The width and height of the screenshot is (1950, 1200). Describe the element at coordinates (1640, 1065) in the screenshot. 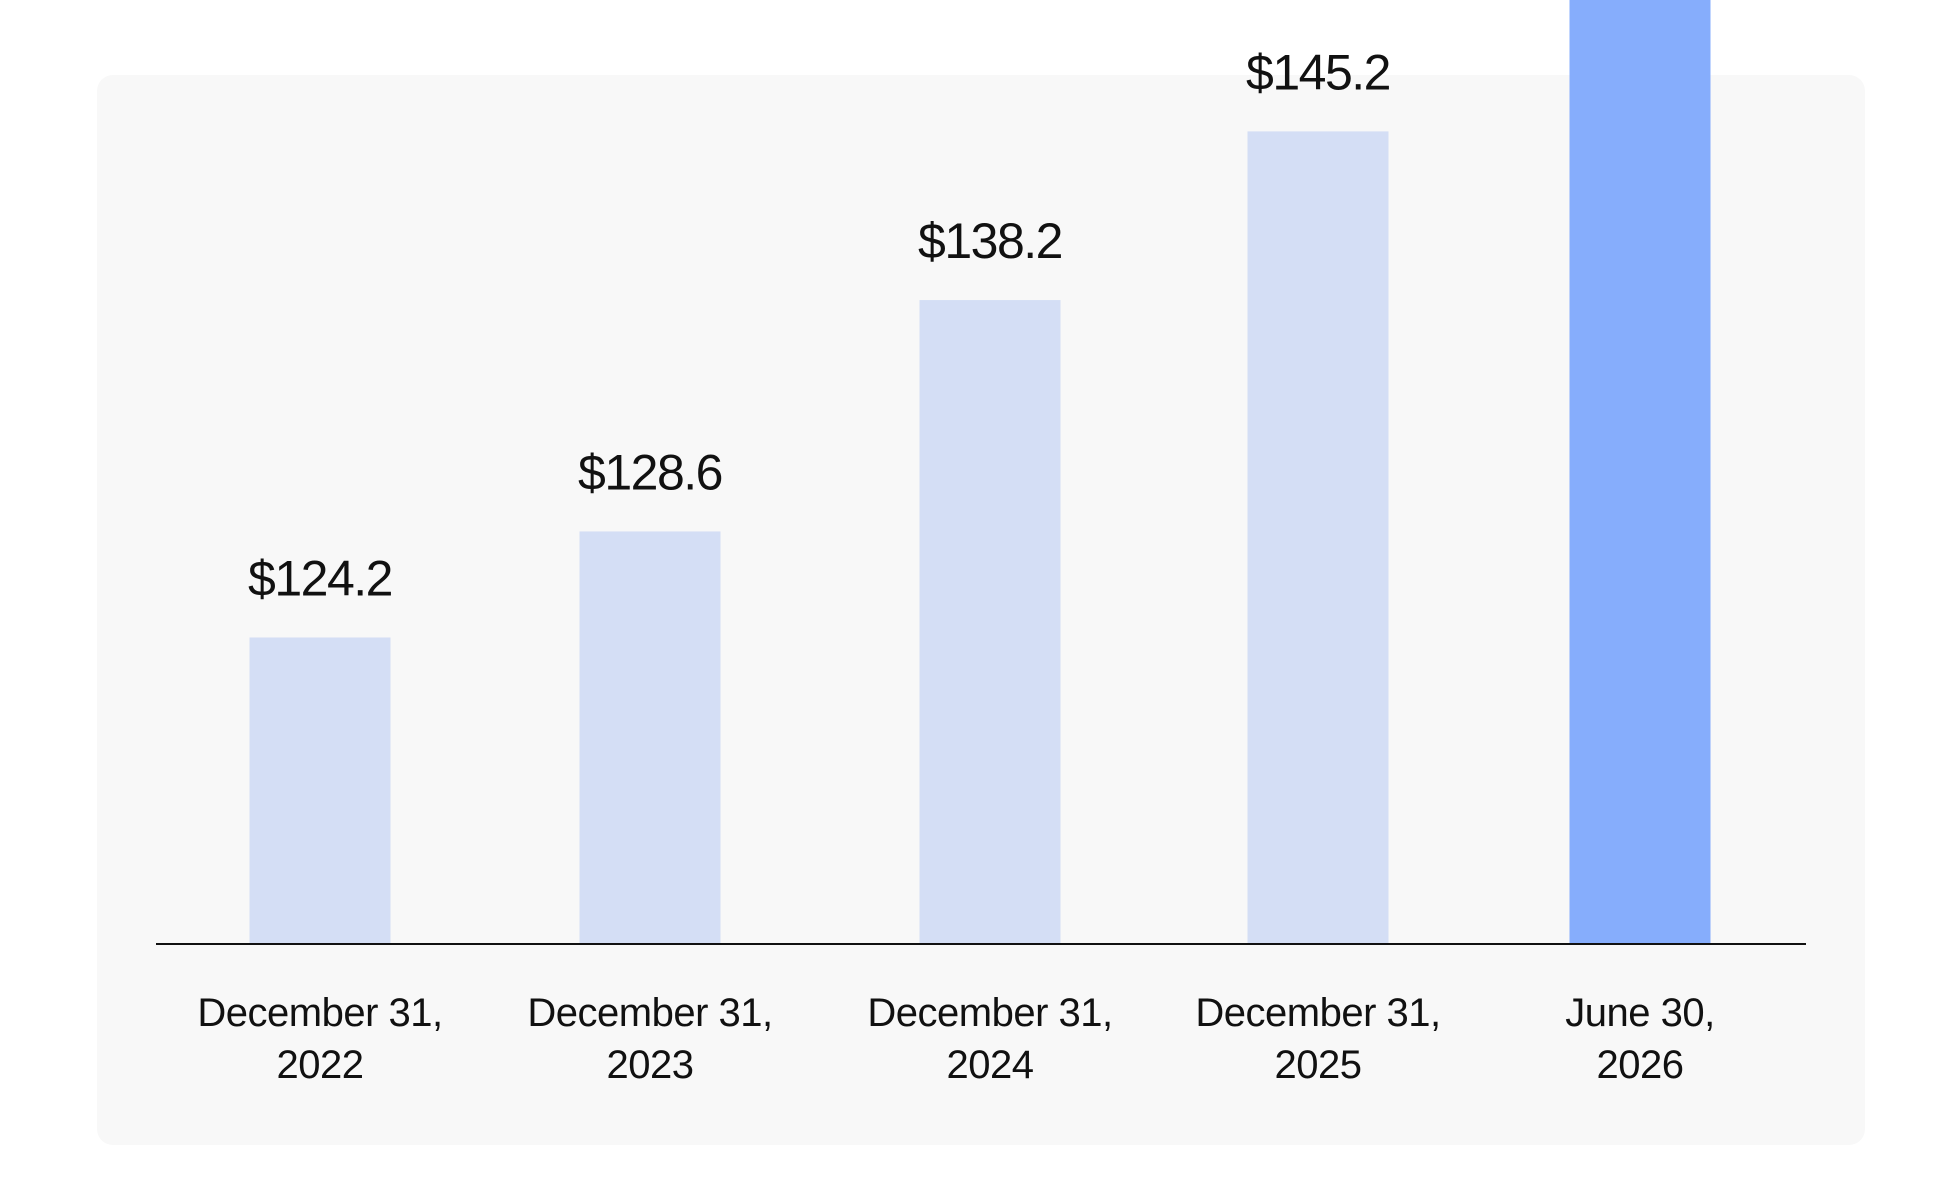

I see `x-tick-label-4-line-1: 2026` at that location.